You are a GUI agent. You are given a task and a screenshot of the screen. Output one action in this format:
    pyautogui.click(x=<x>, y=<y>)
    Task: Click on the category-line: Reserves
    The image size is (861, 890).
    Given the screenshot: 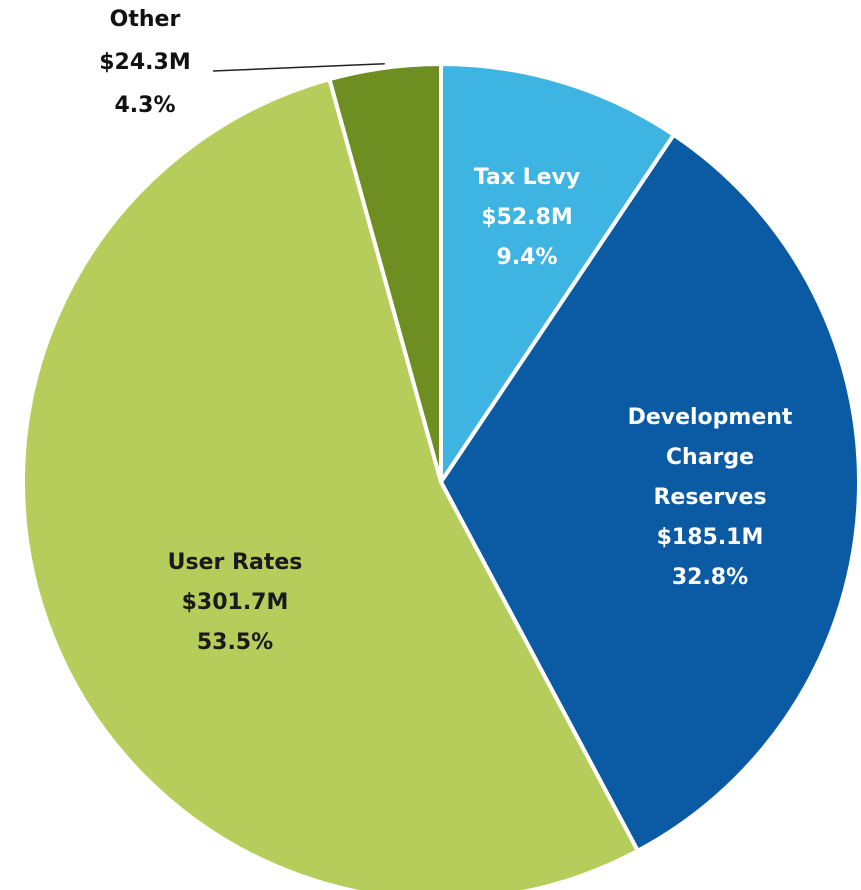 What is the action you would take?
    pyautogui.click(x=709, y=497)
    